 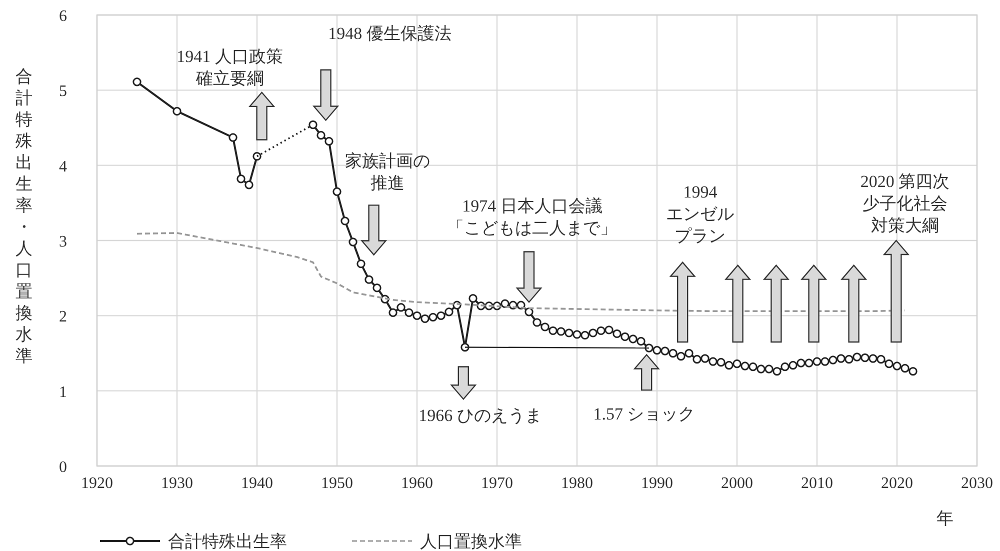 I want to click on x-tick-label: 1990, so click(x=657, y=483).